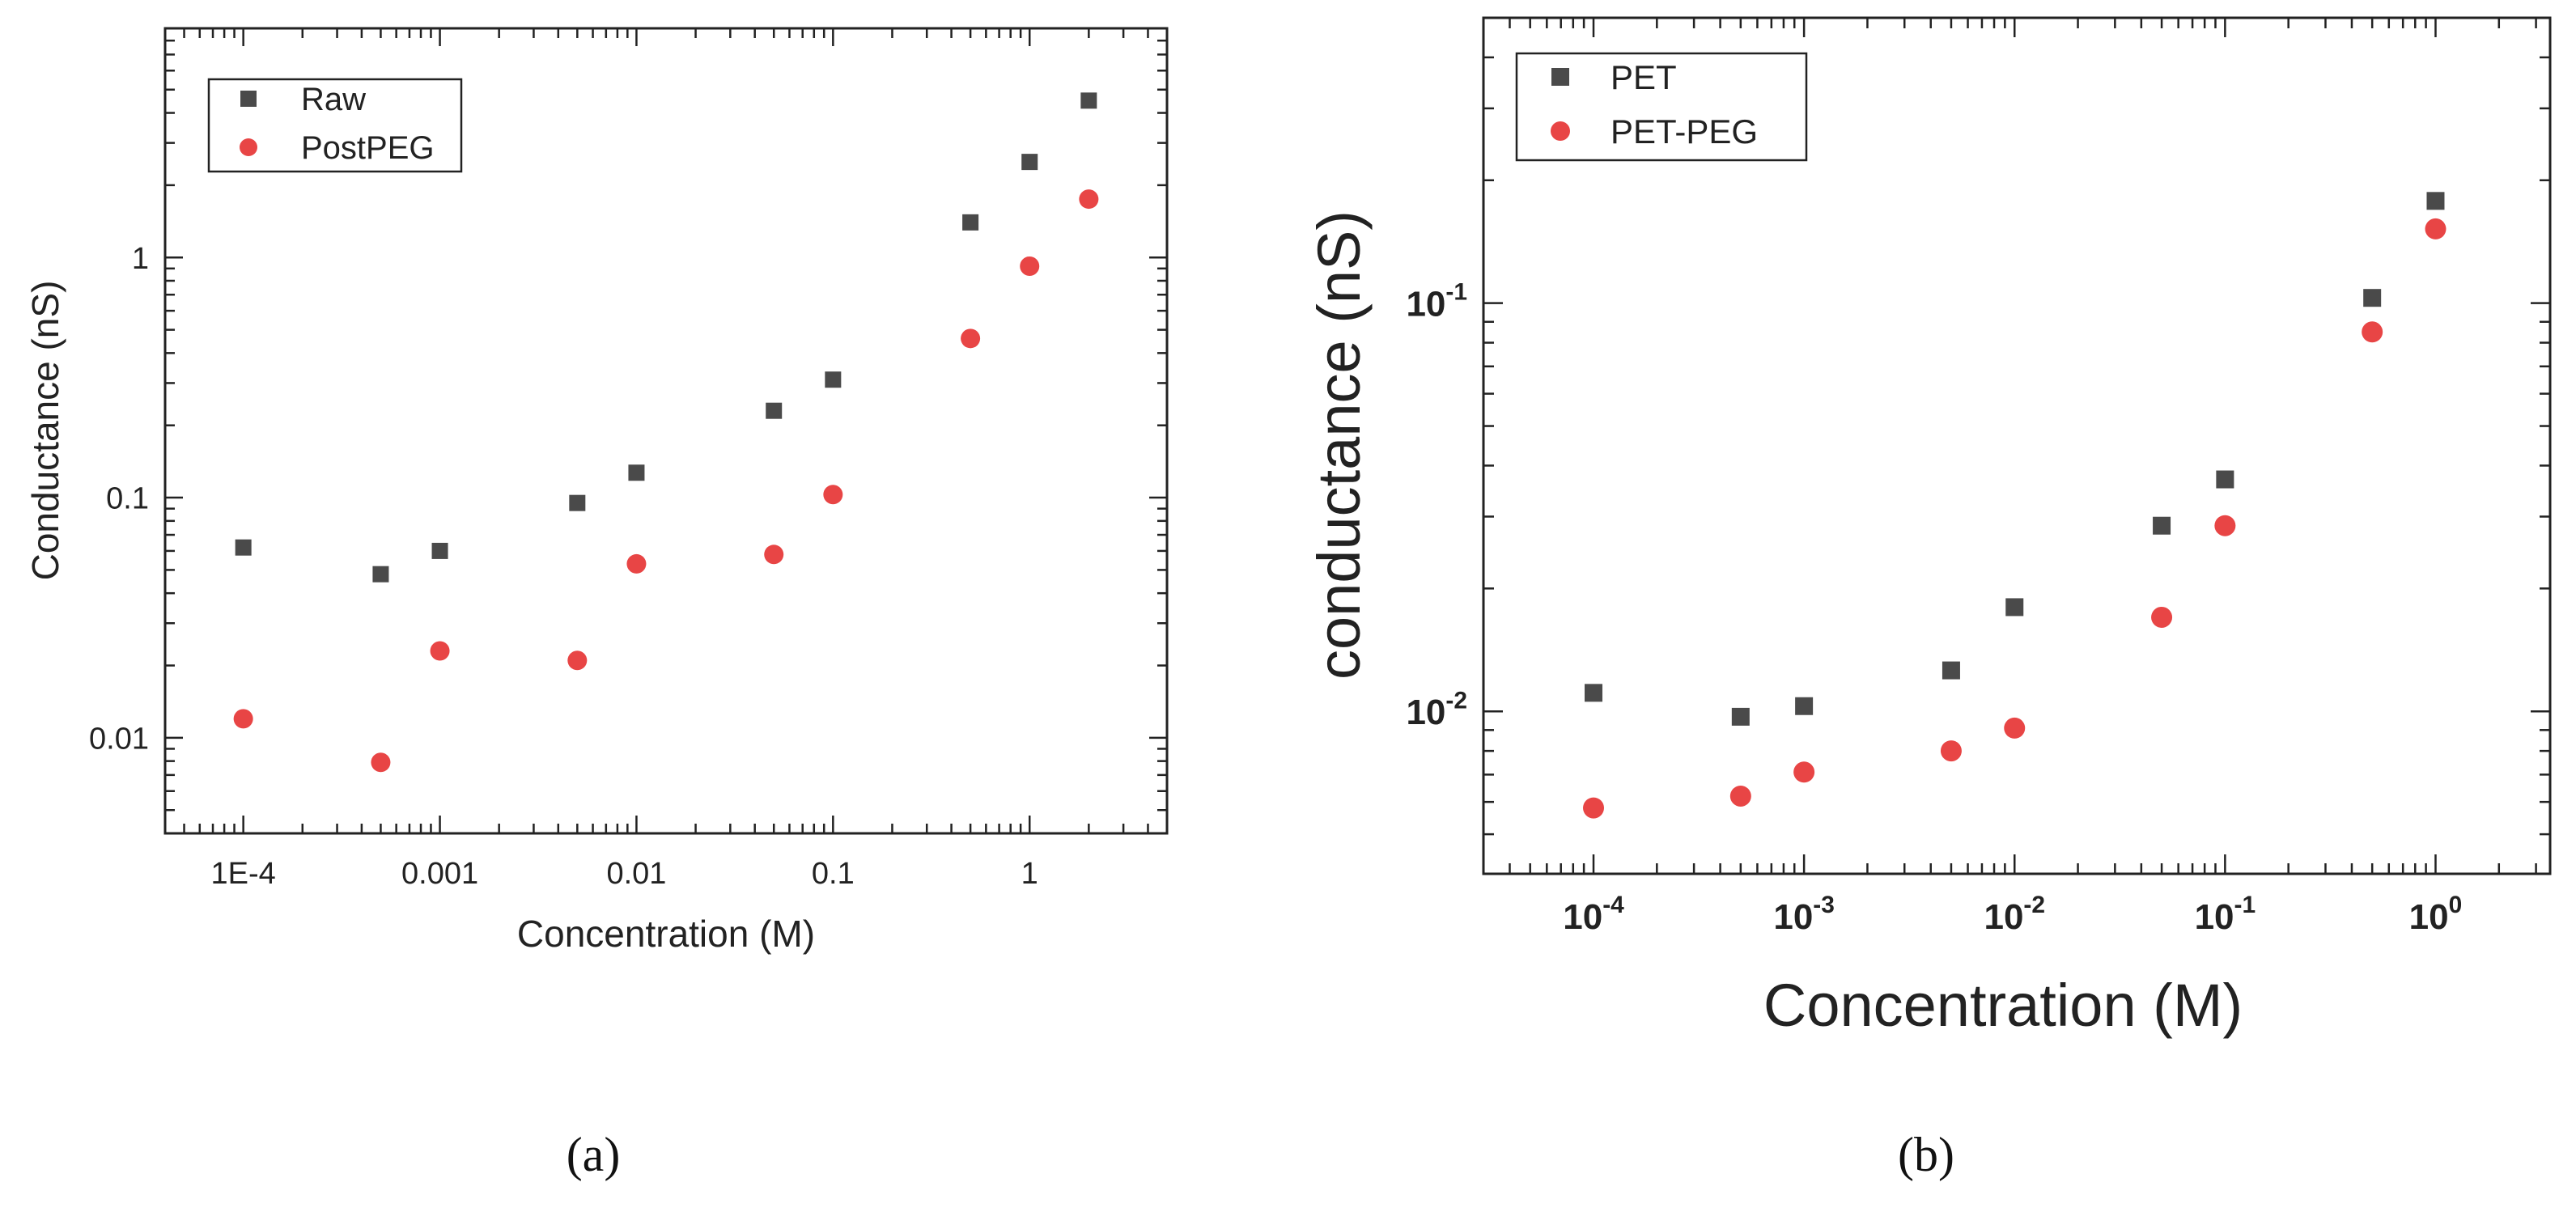 Image resolution: width=2576 pixels, height=1212 pixels. I want to click on caption-a: (a), so click(594, 1154).